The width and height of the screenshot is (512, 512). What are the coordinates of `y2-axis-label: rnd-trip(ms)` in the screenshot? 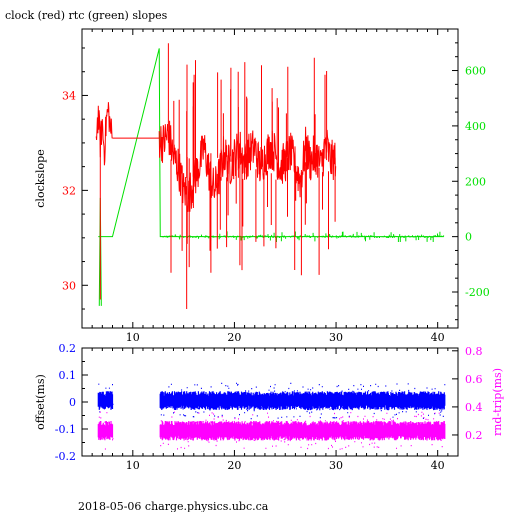 It's located at (497, 402).